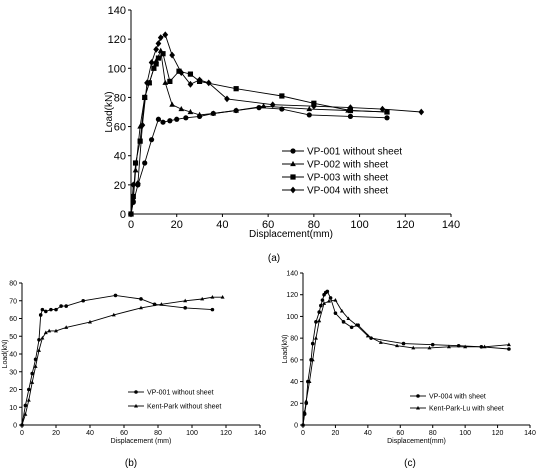  I want to click on y-tick-label: 60, so click(294, 360).